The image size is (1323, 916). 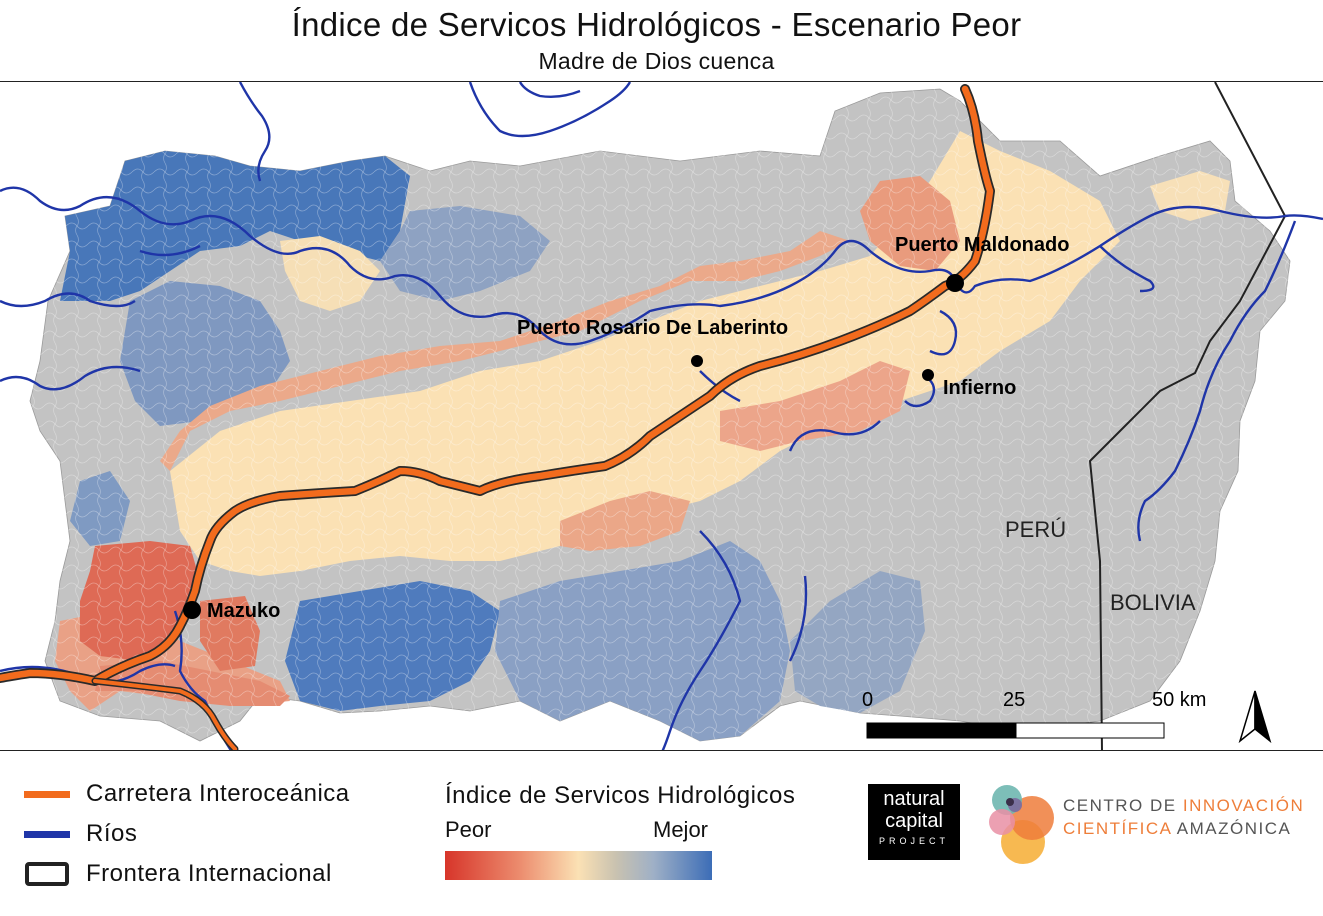 What do you see at coordinates (1035, 529) in the screenshot?
I see `country-label-peru: PERÚ` at bounding box center [1035, 529].